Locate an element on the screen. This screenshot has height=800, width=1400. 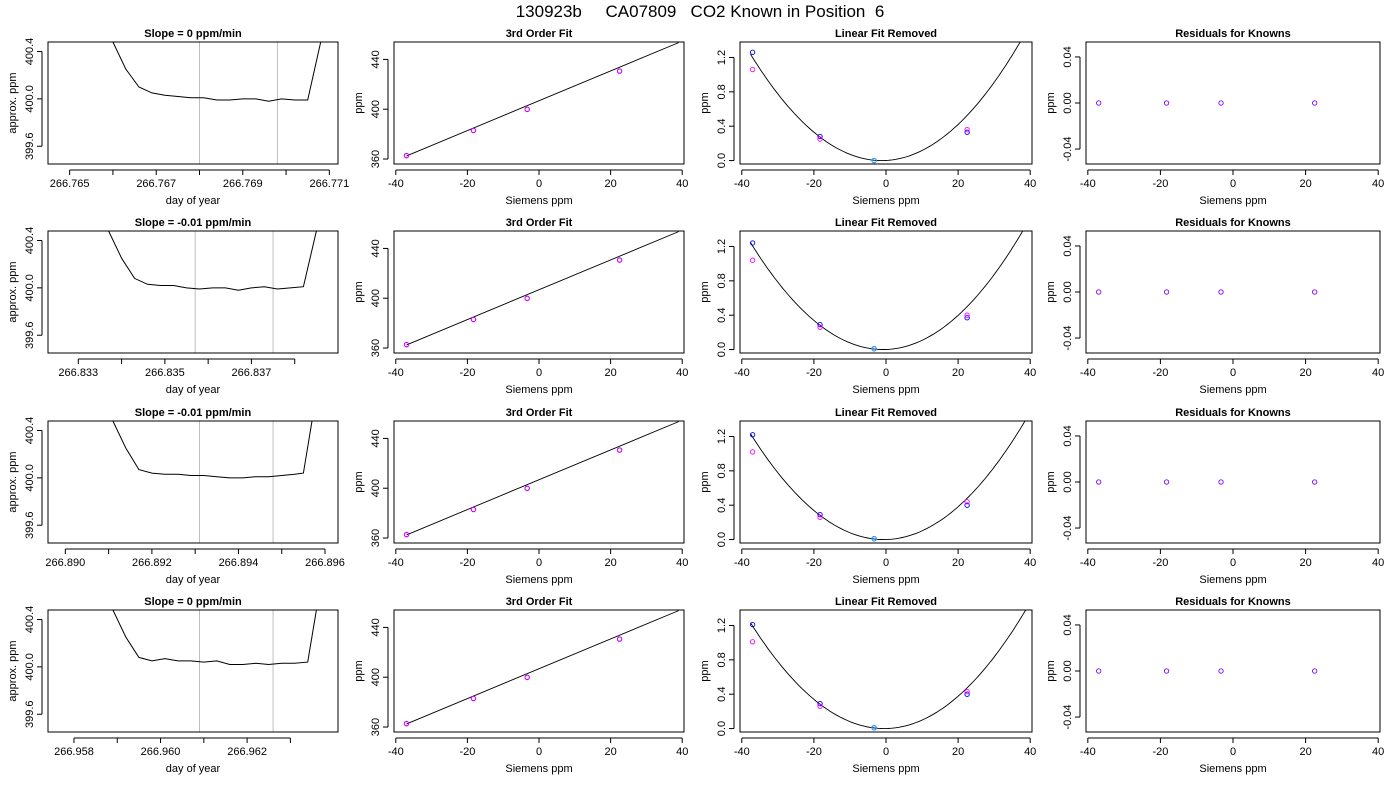
x-tick-label: 266.894 is located at coordinates (239, 563).